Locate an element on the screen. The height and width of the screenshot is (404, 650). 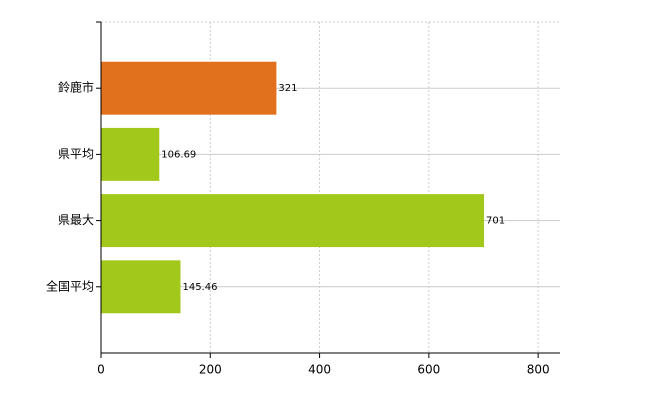
x-tick-label: 200 is located at coordinates (210, 370).